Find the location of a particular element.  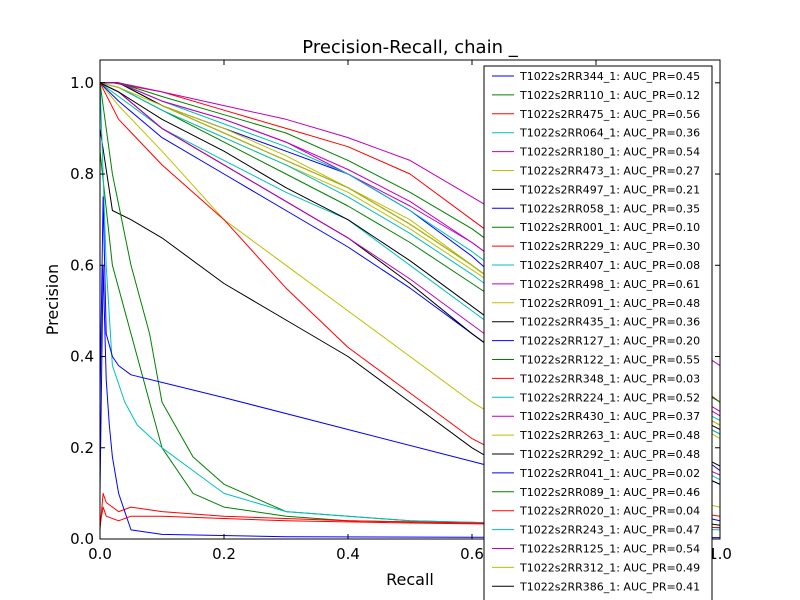

x-tick-label: 1.0 is located at coordinates (720, 554).